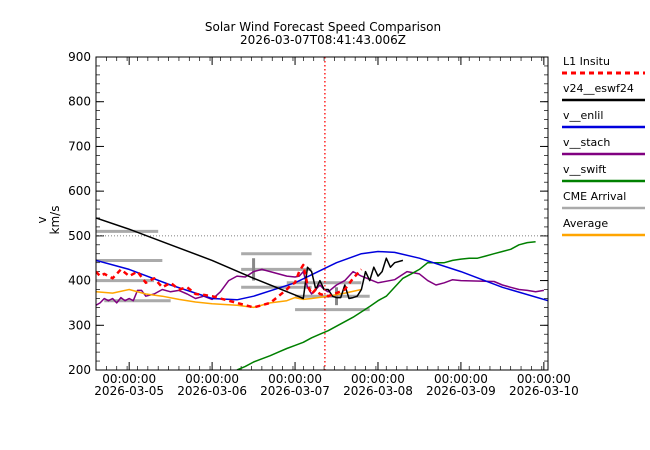  Describe the element at coordinates (55, 220) in the screenshot. I see `y-axis-units: km/s` at that location.